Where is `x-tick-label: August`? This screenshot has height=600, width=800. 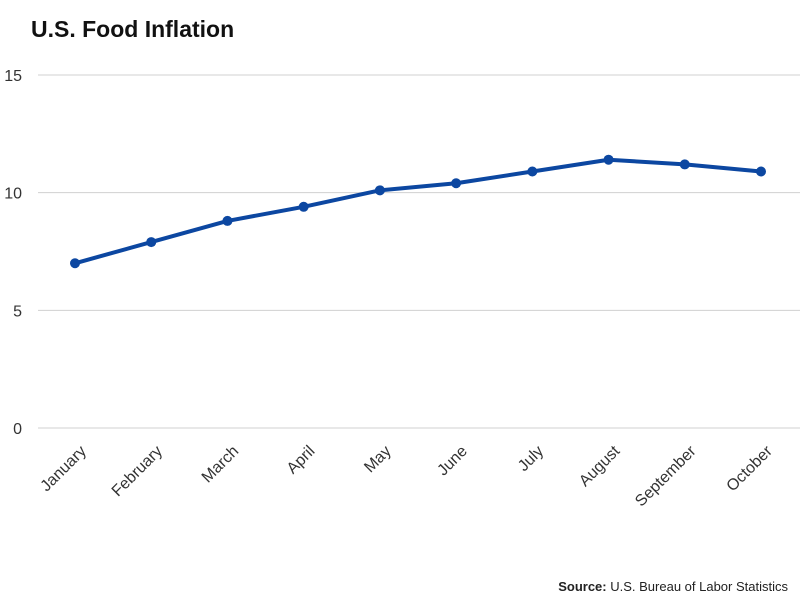 x-tick-label: August is located at coordinates (600, 466).